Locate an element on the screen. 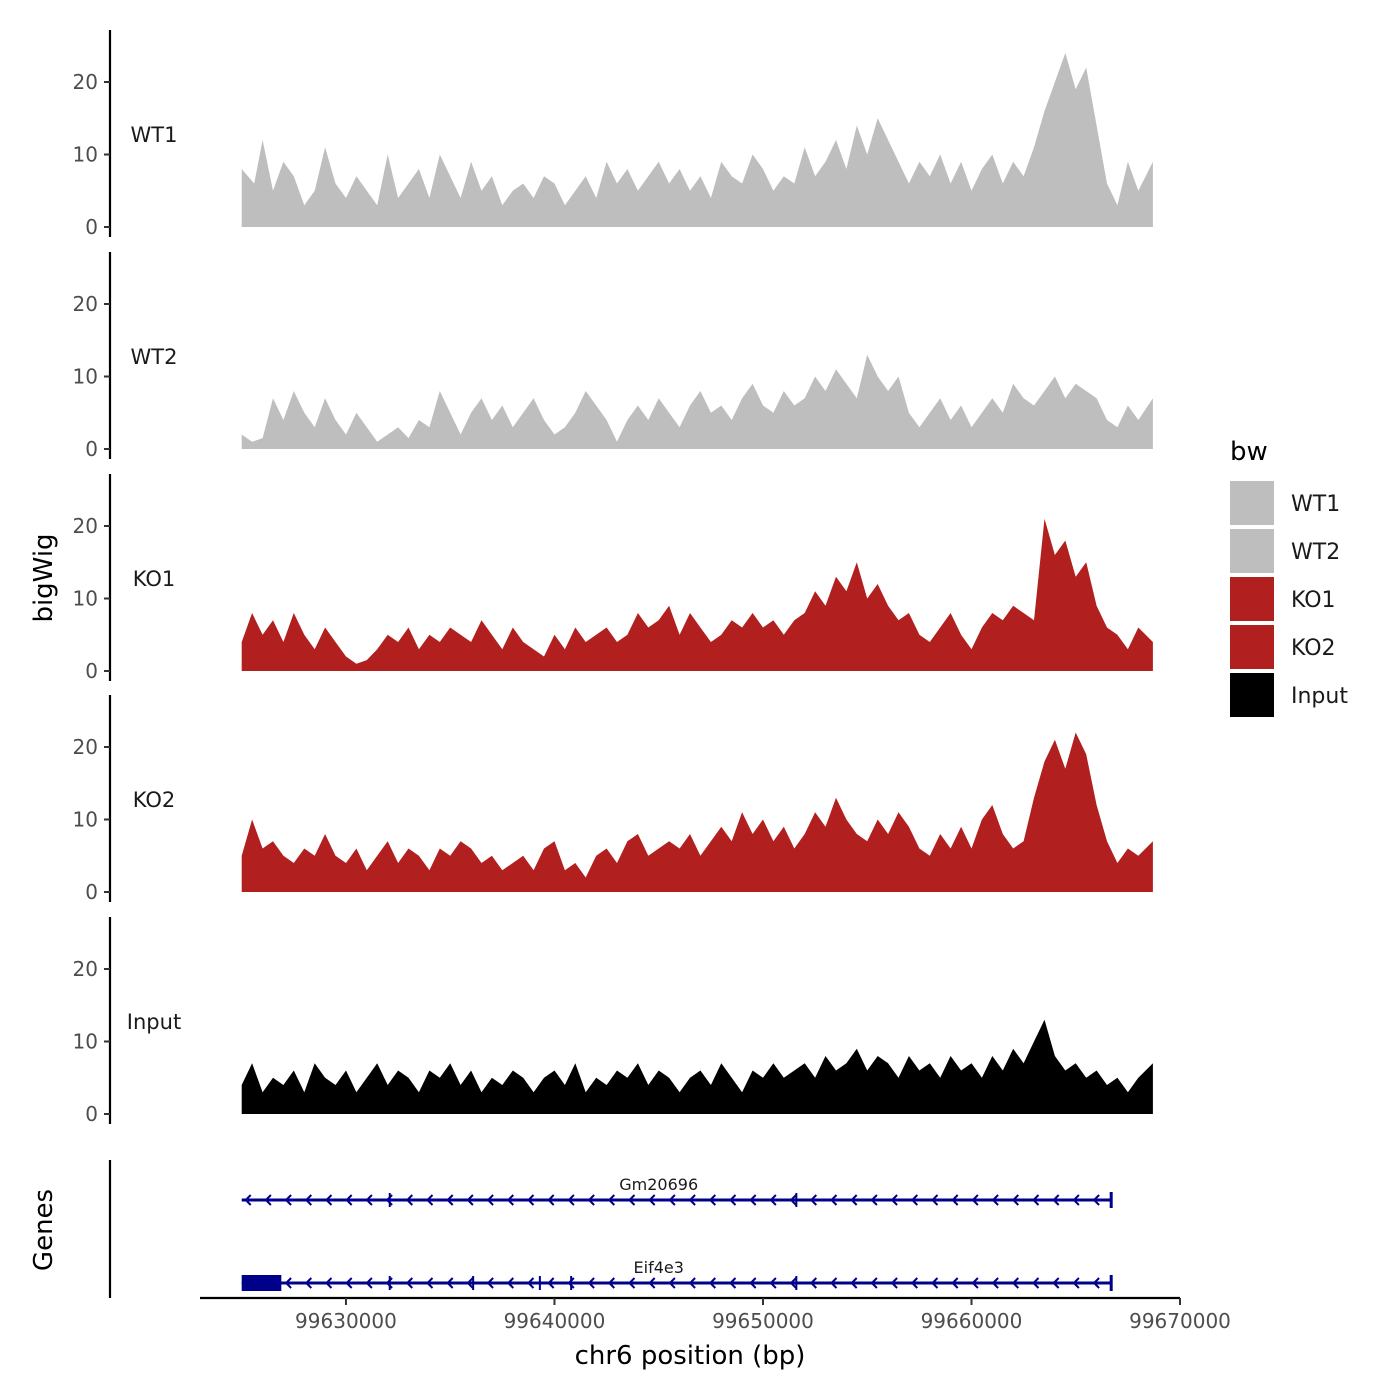 The image size is (1400, 1400). track-label: Input is located at coordinates (154, 1022).